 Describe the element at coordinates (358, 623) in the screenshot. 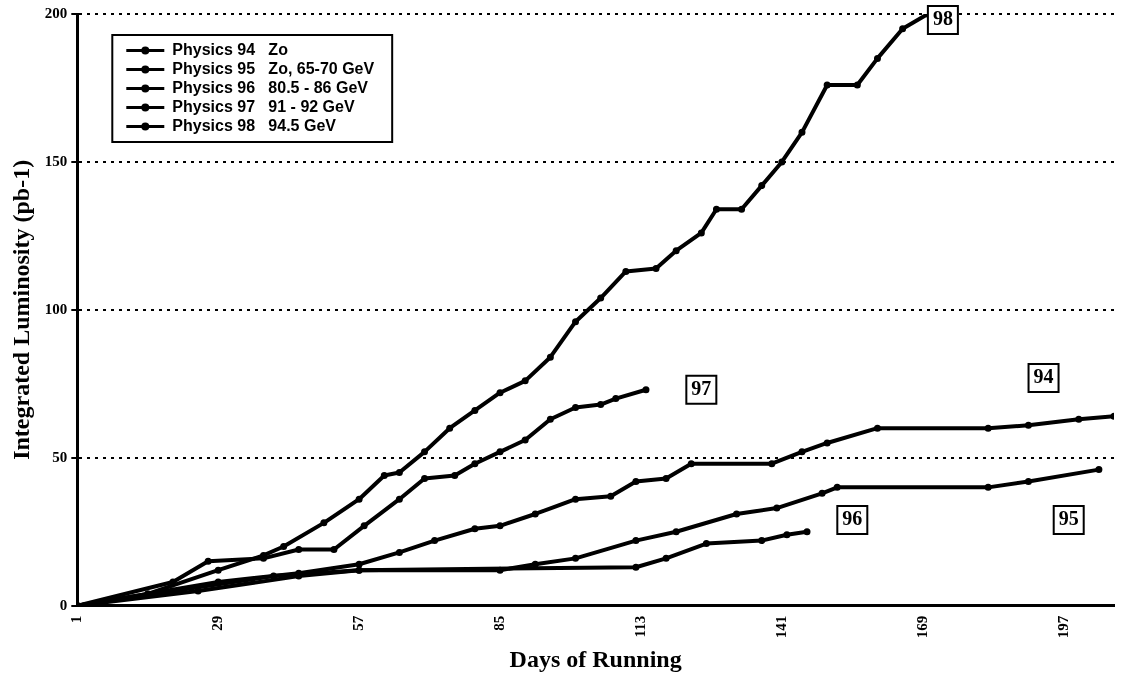

I see `x-tick-label: 57` at that location.